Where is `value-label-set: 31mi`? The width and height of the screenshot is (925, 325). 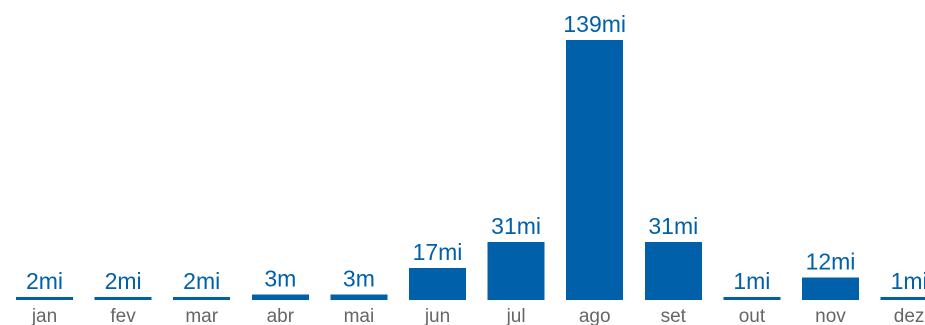
value-label-set: 31mi is located at coordinates (673, 226).